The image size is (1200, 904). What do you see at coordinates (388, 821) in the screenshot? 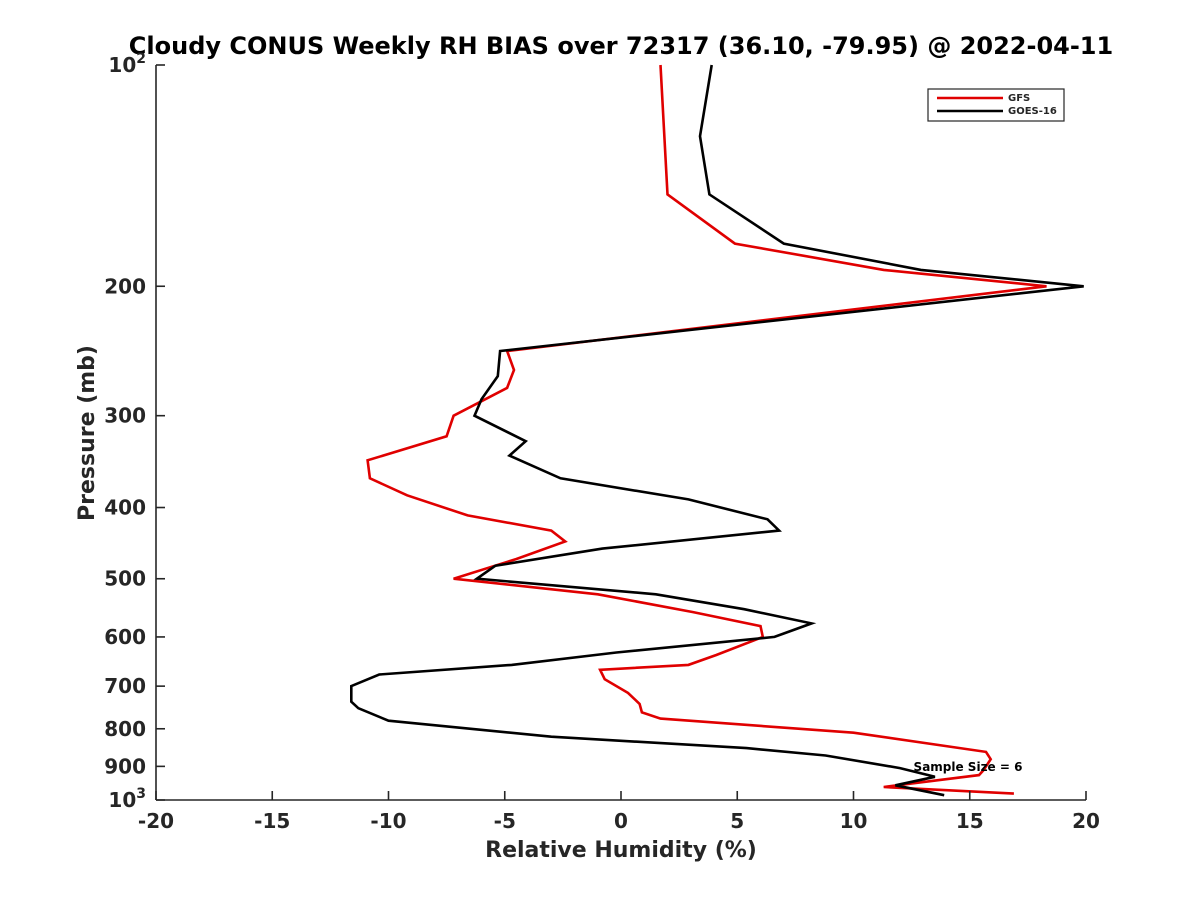
I see `x-tick-label: -10` at bounding box center [388, 821].